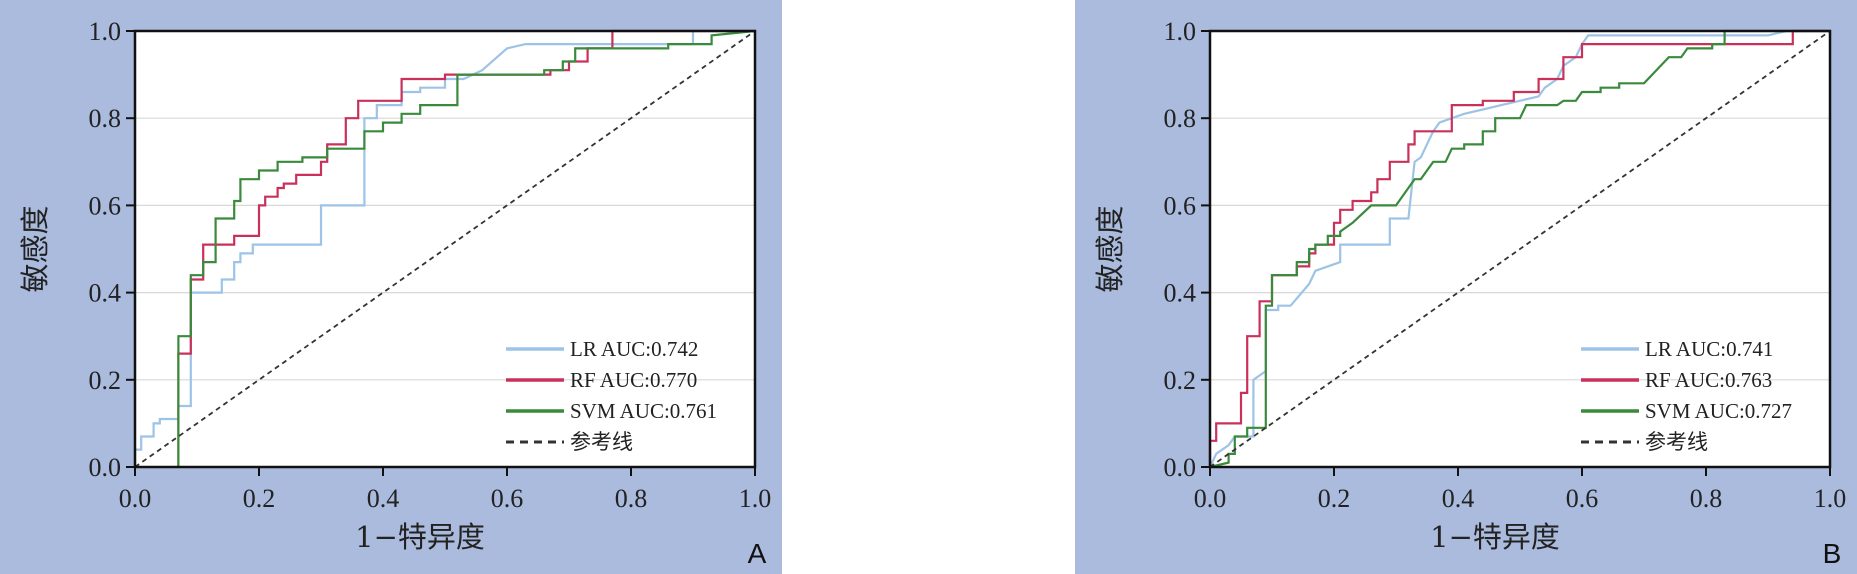 Image resolution: width=1857 pixels, height=574 pixels. Describe the element at coordinates (634, 349) in the screenshot. I see `legend-label: LR AUC:0.742` at that location.